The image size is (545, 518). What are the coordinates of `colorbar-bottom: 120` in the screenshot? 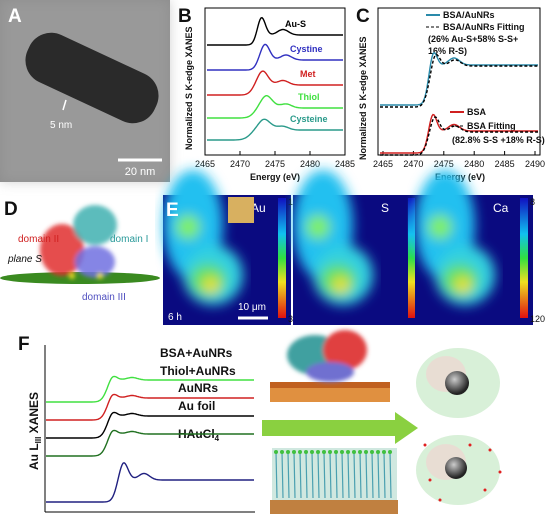 It's located at (537, 319).